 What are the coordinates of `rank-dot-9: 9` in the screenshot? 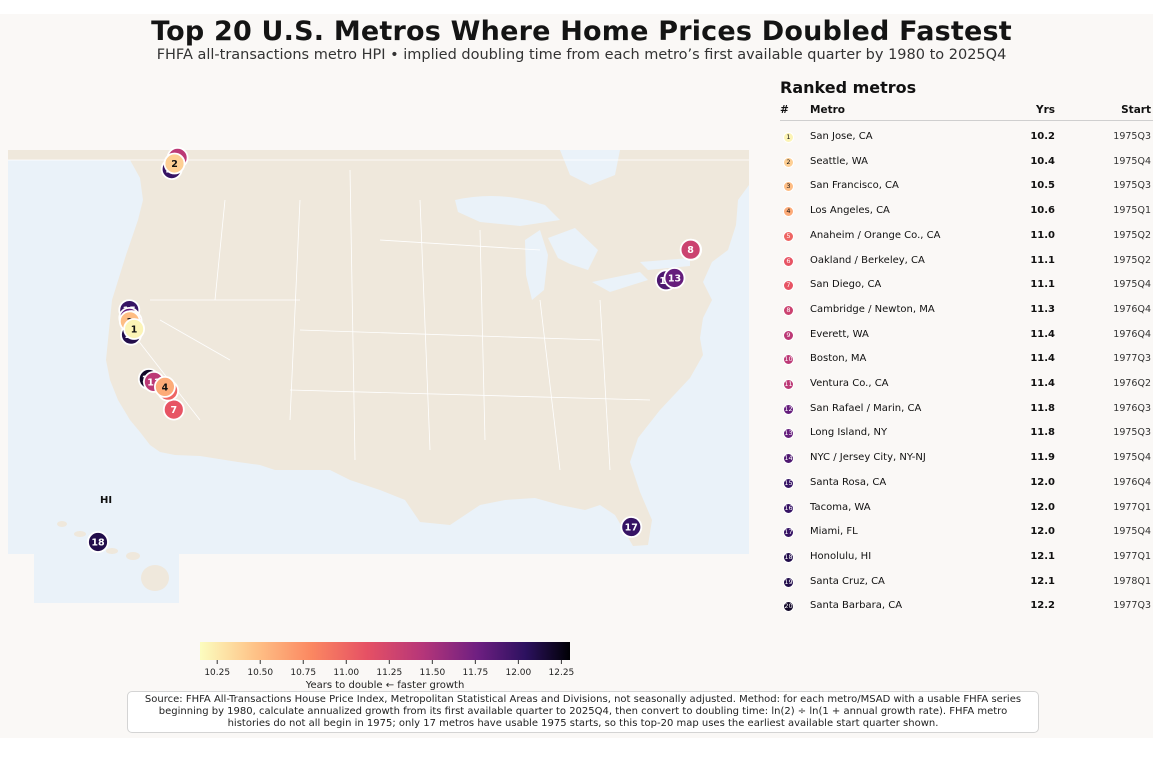 It's located at (788, 335).